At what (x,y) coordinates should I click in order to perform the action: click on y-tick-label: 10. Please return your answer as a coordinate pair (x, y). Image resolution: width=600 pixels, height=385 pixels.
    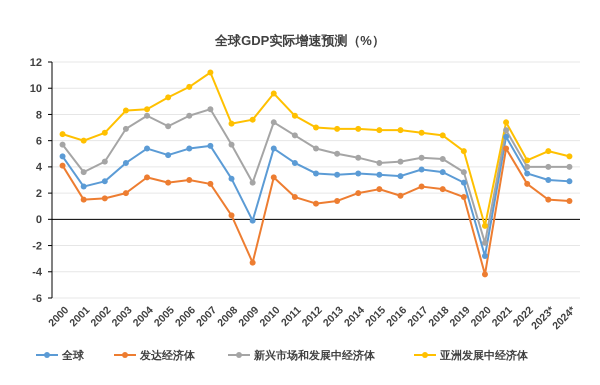
    Looking at the image, I should click on (36, 89).